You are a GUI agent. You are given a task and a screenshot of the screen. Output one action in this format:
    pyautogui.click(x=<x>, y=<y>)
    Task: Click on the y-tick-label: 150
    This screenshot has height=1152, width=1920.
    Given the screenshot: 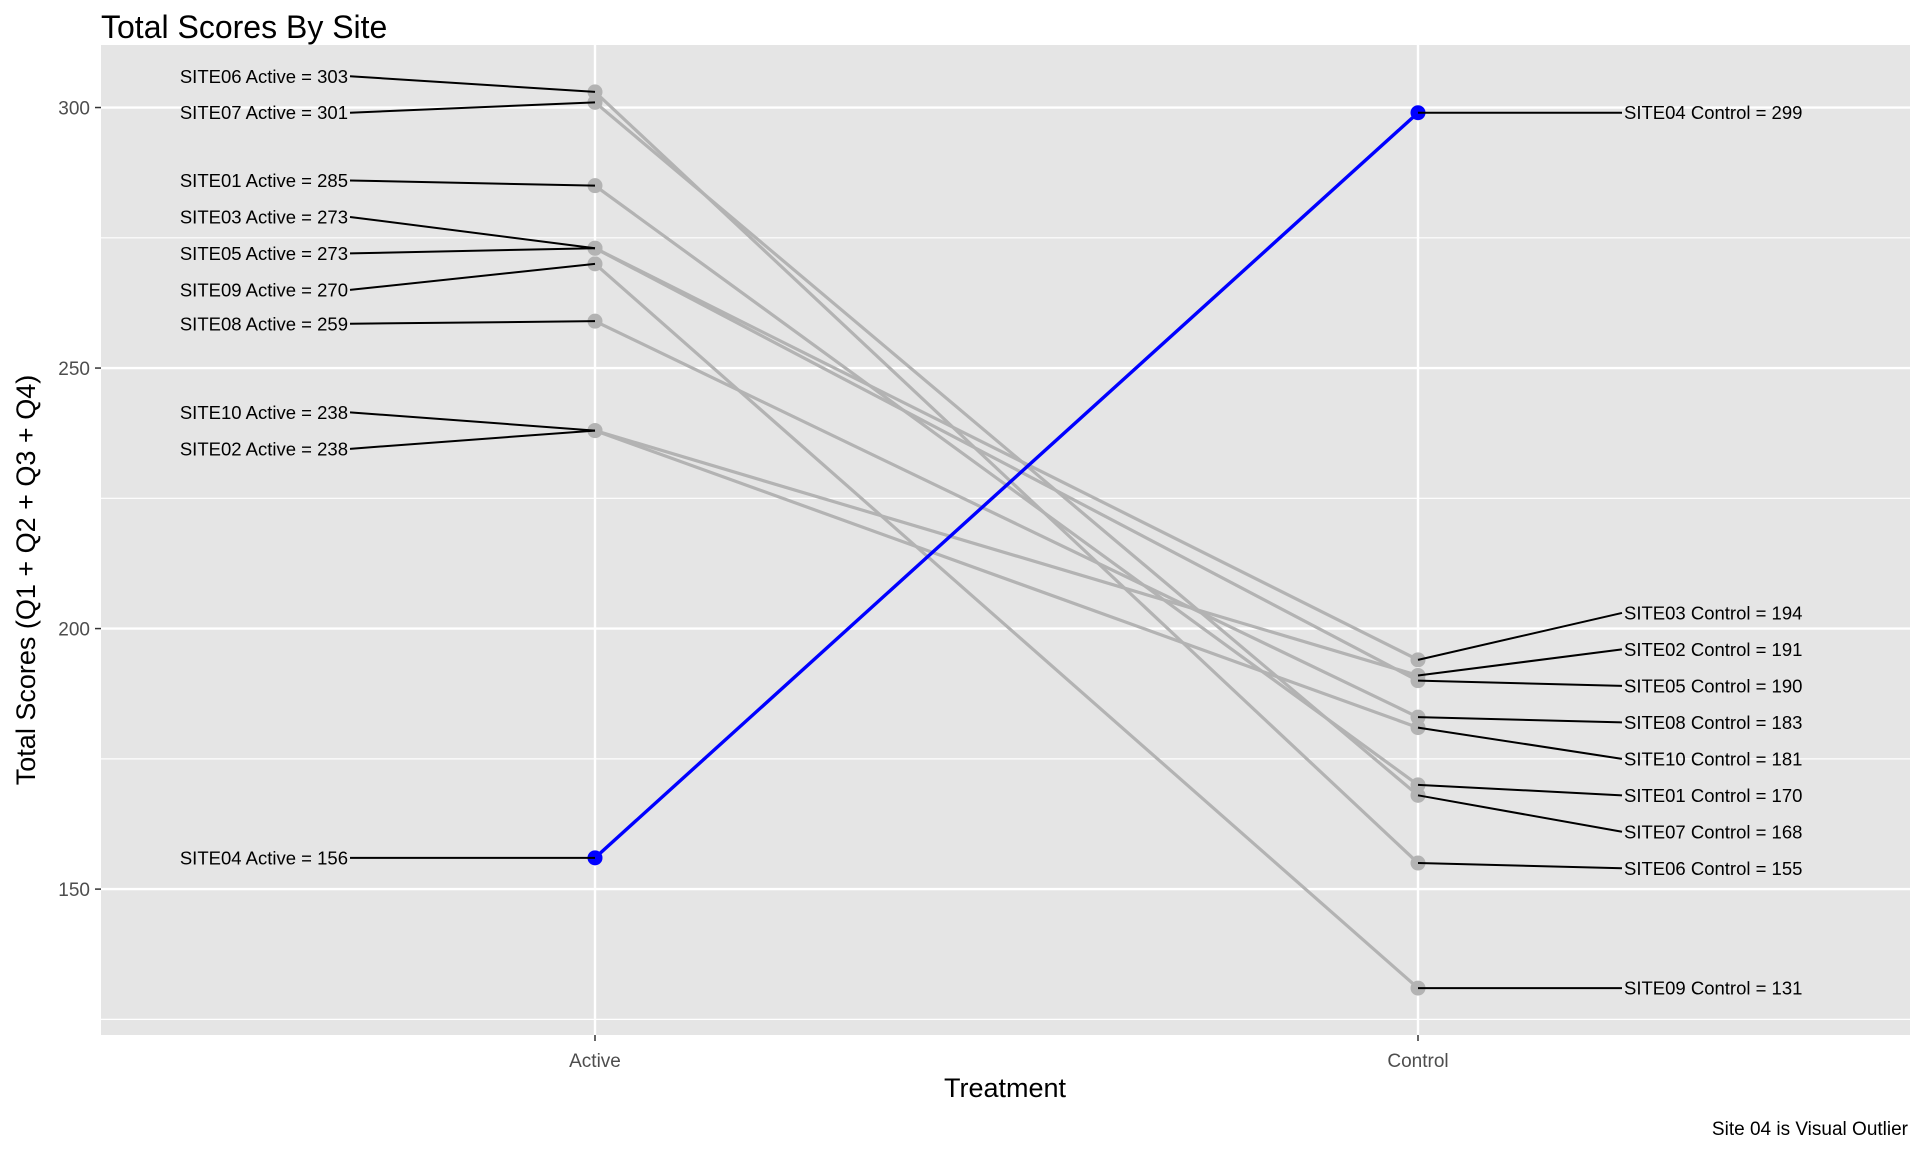 What is the action you would take?
    pyautogui.click(x=74, y=890)
    